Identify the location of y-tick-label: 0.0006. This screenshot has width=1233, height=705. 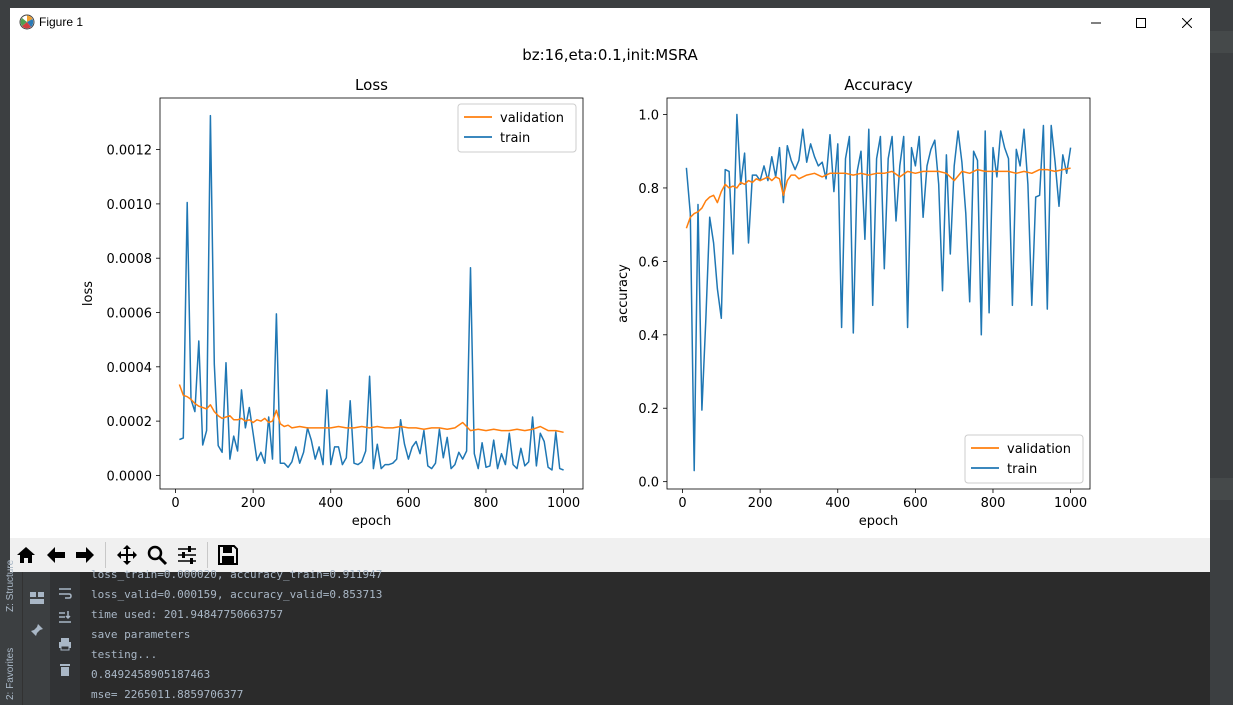
(130, 314).